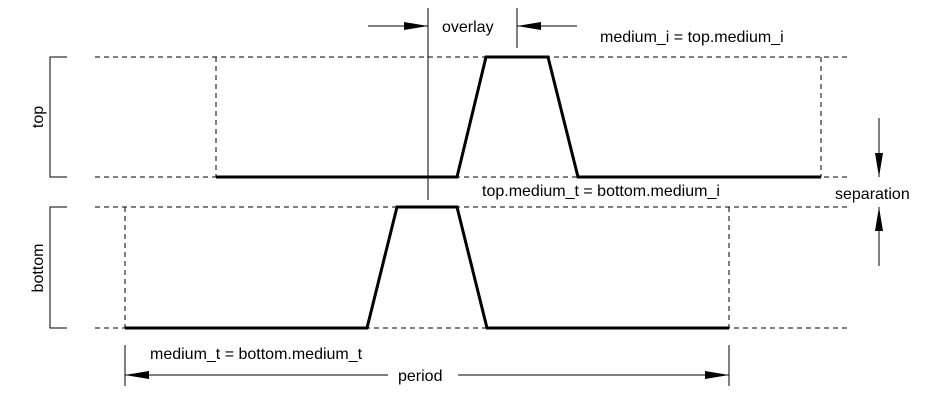 The width and height of the screenshot is (951, 400). I want to click on separation-dimension, so click(879, 192).